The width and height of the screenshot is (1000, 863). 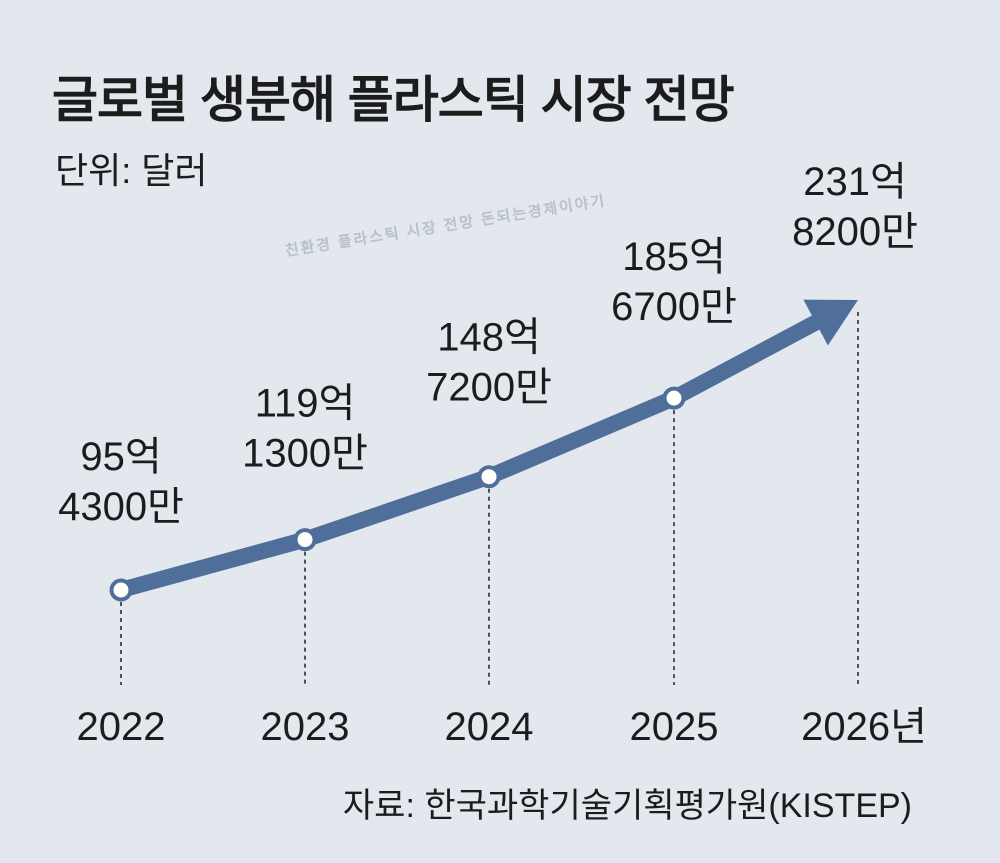 I want to click on value-label-2022-line2: 4300만, so click(x=121, y=507).